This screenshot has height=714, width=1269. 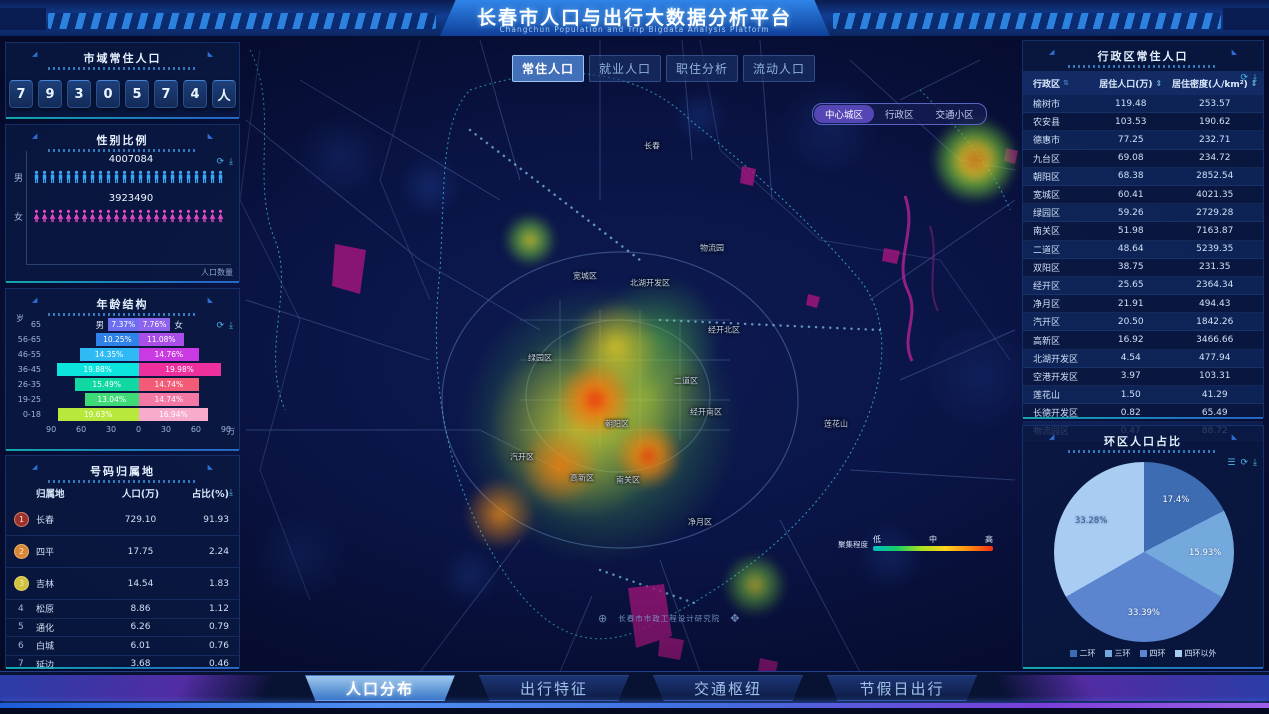 What do you see at coordinates (1082, 653) in the screenshot?
I see `legend-item: 二环` at bounding box center [1082, 653].